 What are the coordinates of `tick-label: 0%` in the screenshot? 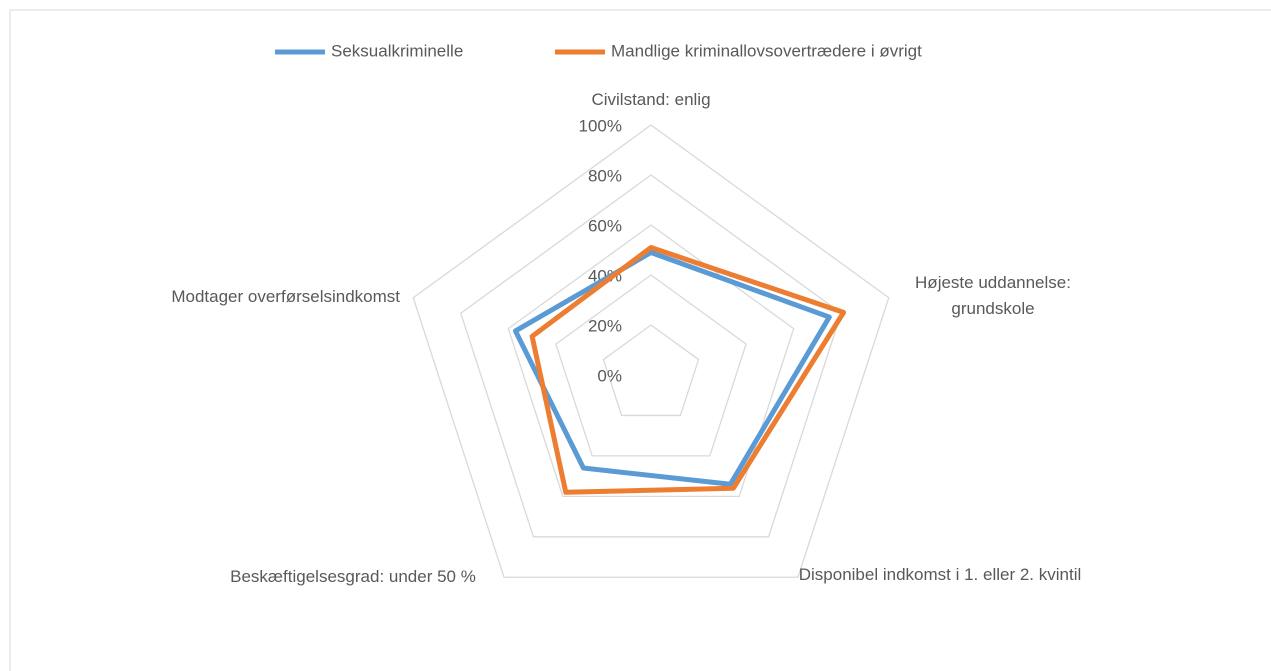 It's located at (609, 375).